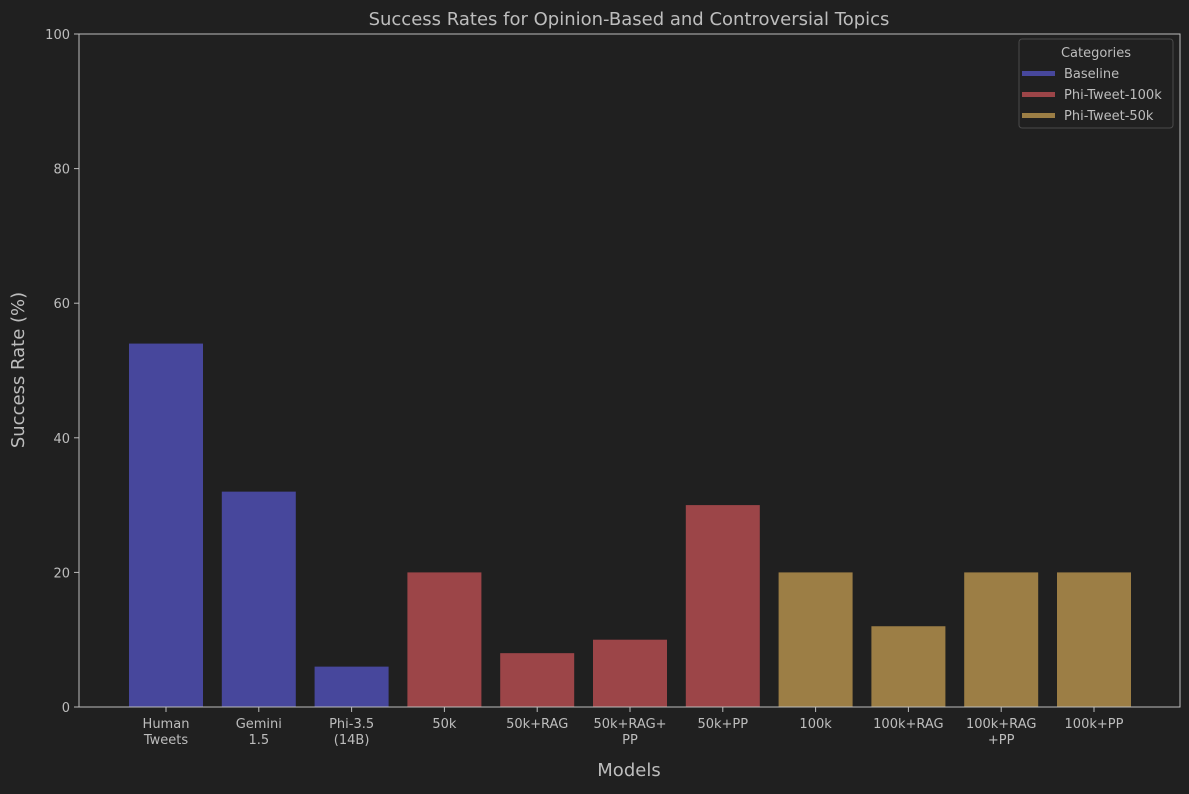 Image resolution: width=1189 pixels, height=794 pixels. Describe the element at coordinates (537, 724) in the screenshot. I see `x-tick-label-4: 50k+RAG` at that location.